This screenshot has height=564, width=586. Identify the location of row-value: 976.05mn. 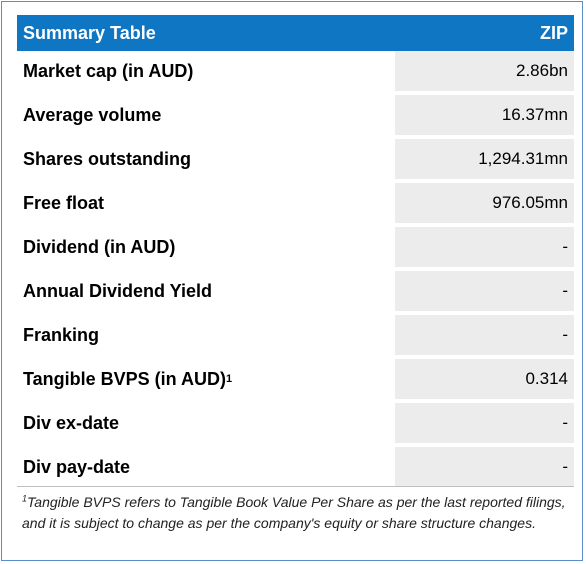
(484, 203).